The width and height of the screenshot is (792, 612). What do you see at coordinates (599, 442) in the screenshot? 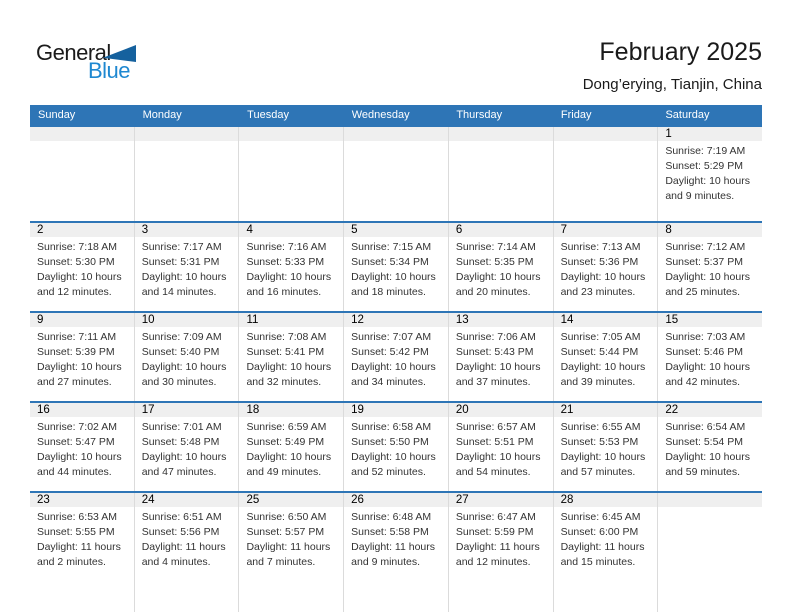
I see `sunset-text: Sunset: 5:53 PM` at bounding box center [599, 442].